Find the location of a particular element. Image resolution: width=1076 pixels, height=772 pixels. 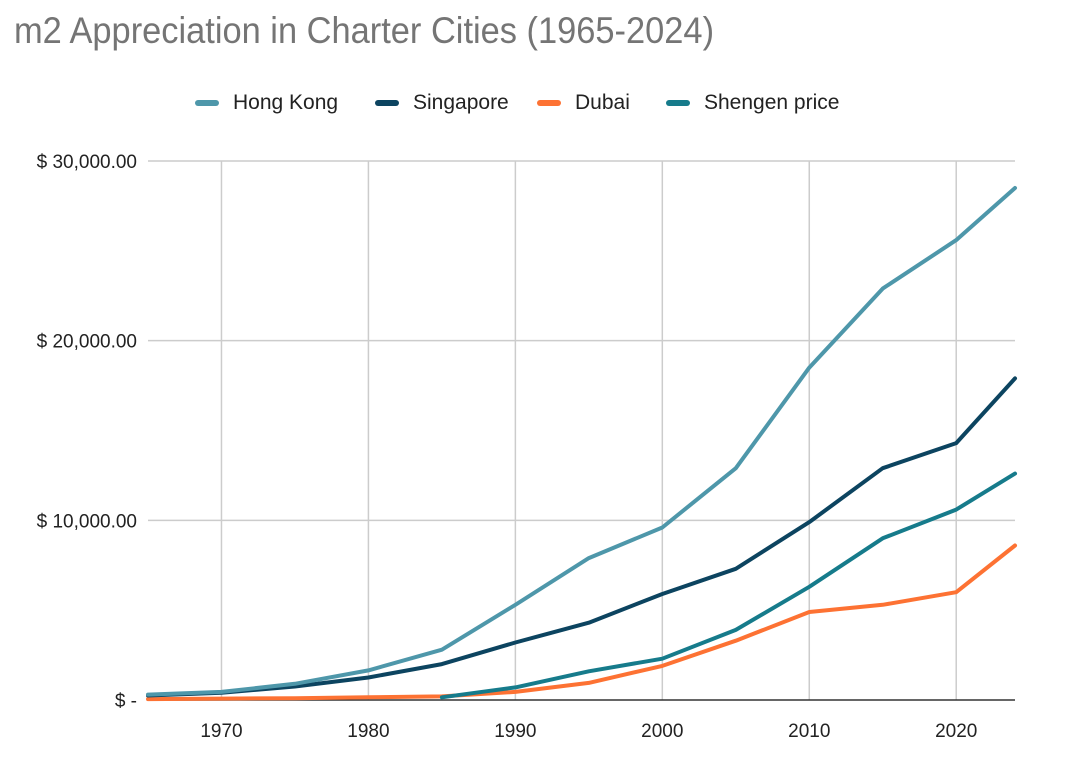

legend-item-shengen-price: Shengen price is located at coordinates (752, 103).